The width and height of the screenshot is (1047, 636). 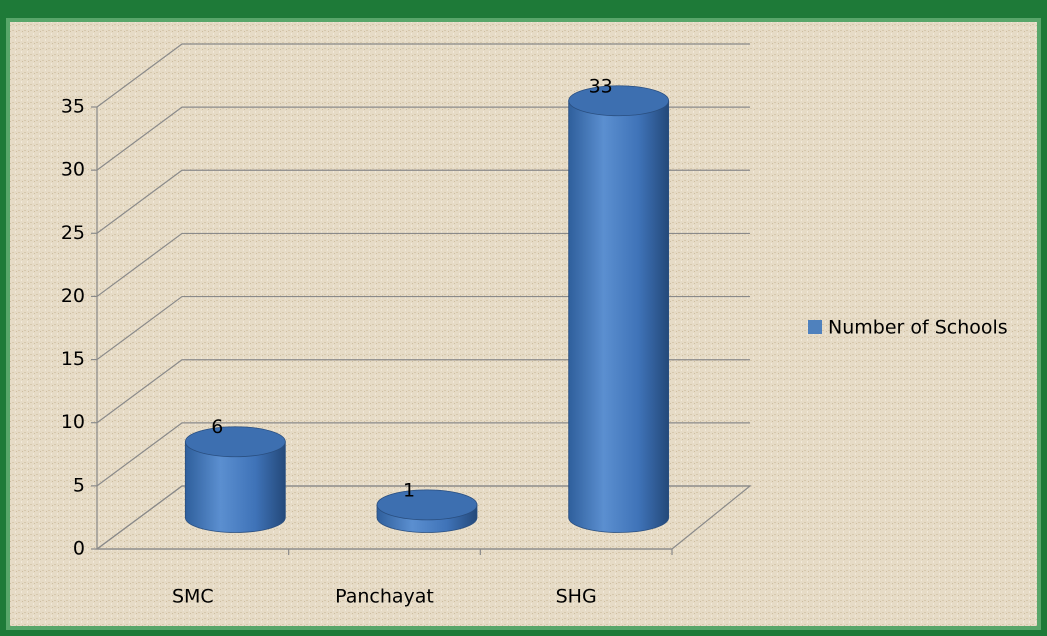 What do you see at coordinates (73, 233) in the screenshot?
I see `y-tick-label: 25` at bounding box center [73, 233].